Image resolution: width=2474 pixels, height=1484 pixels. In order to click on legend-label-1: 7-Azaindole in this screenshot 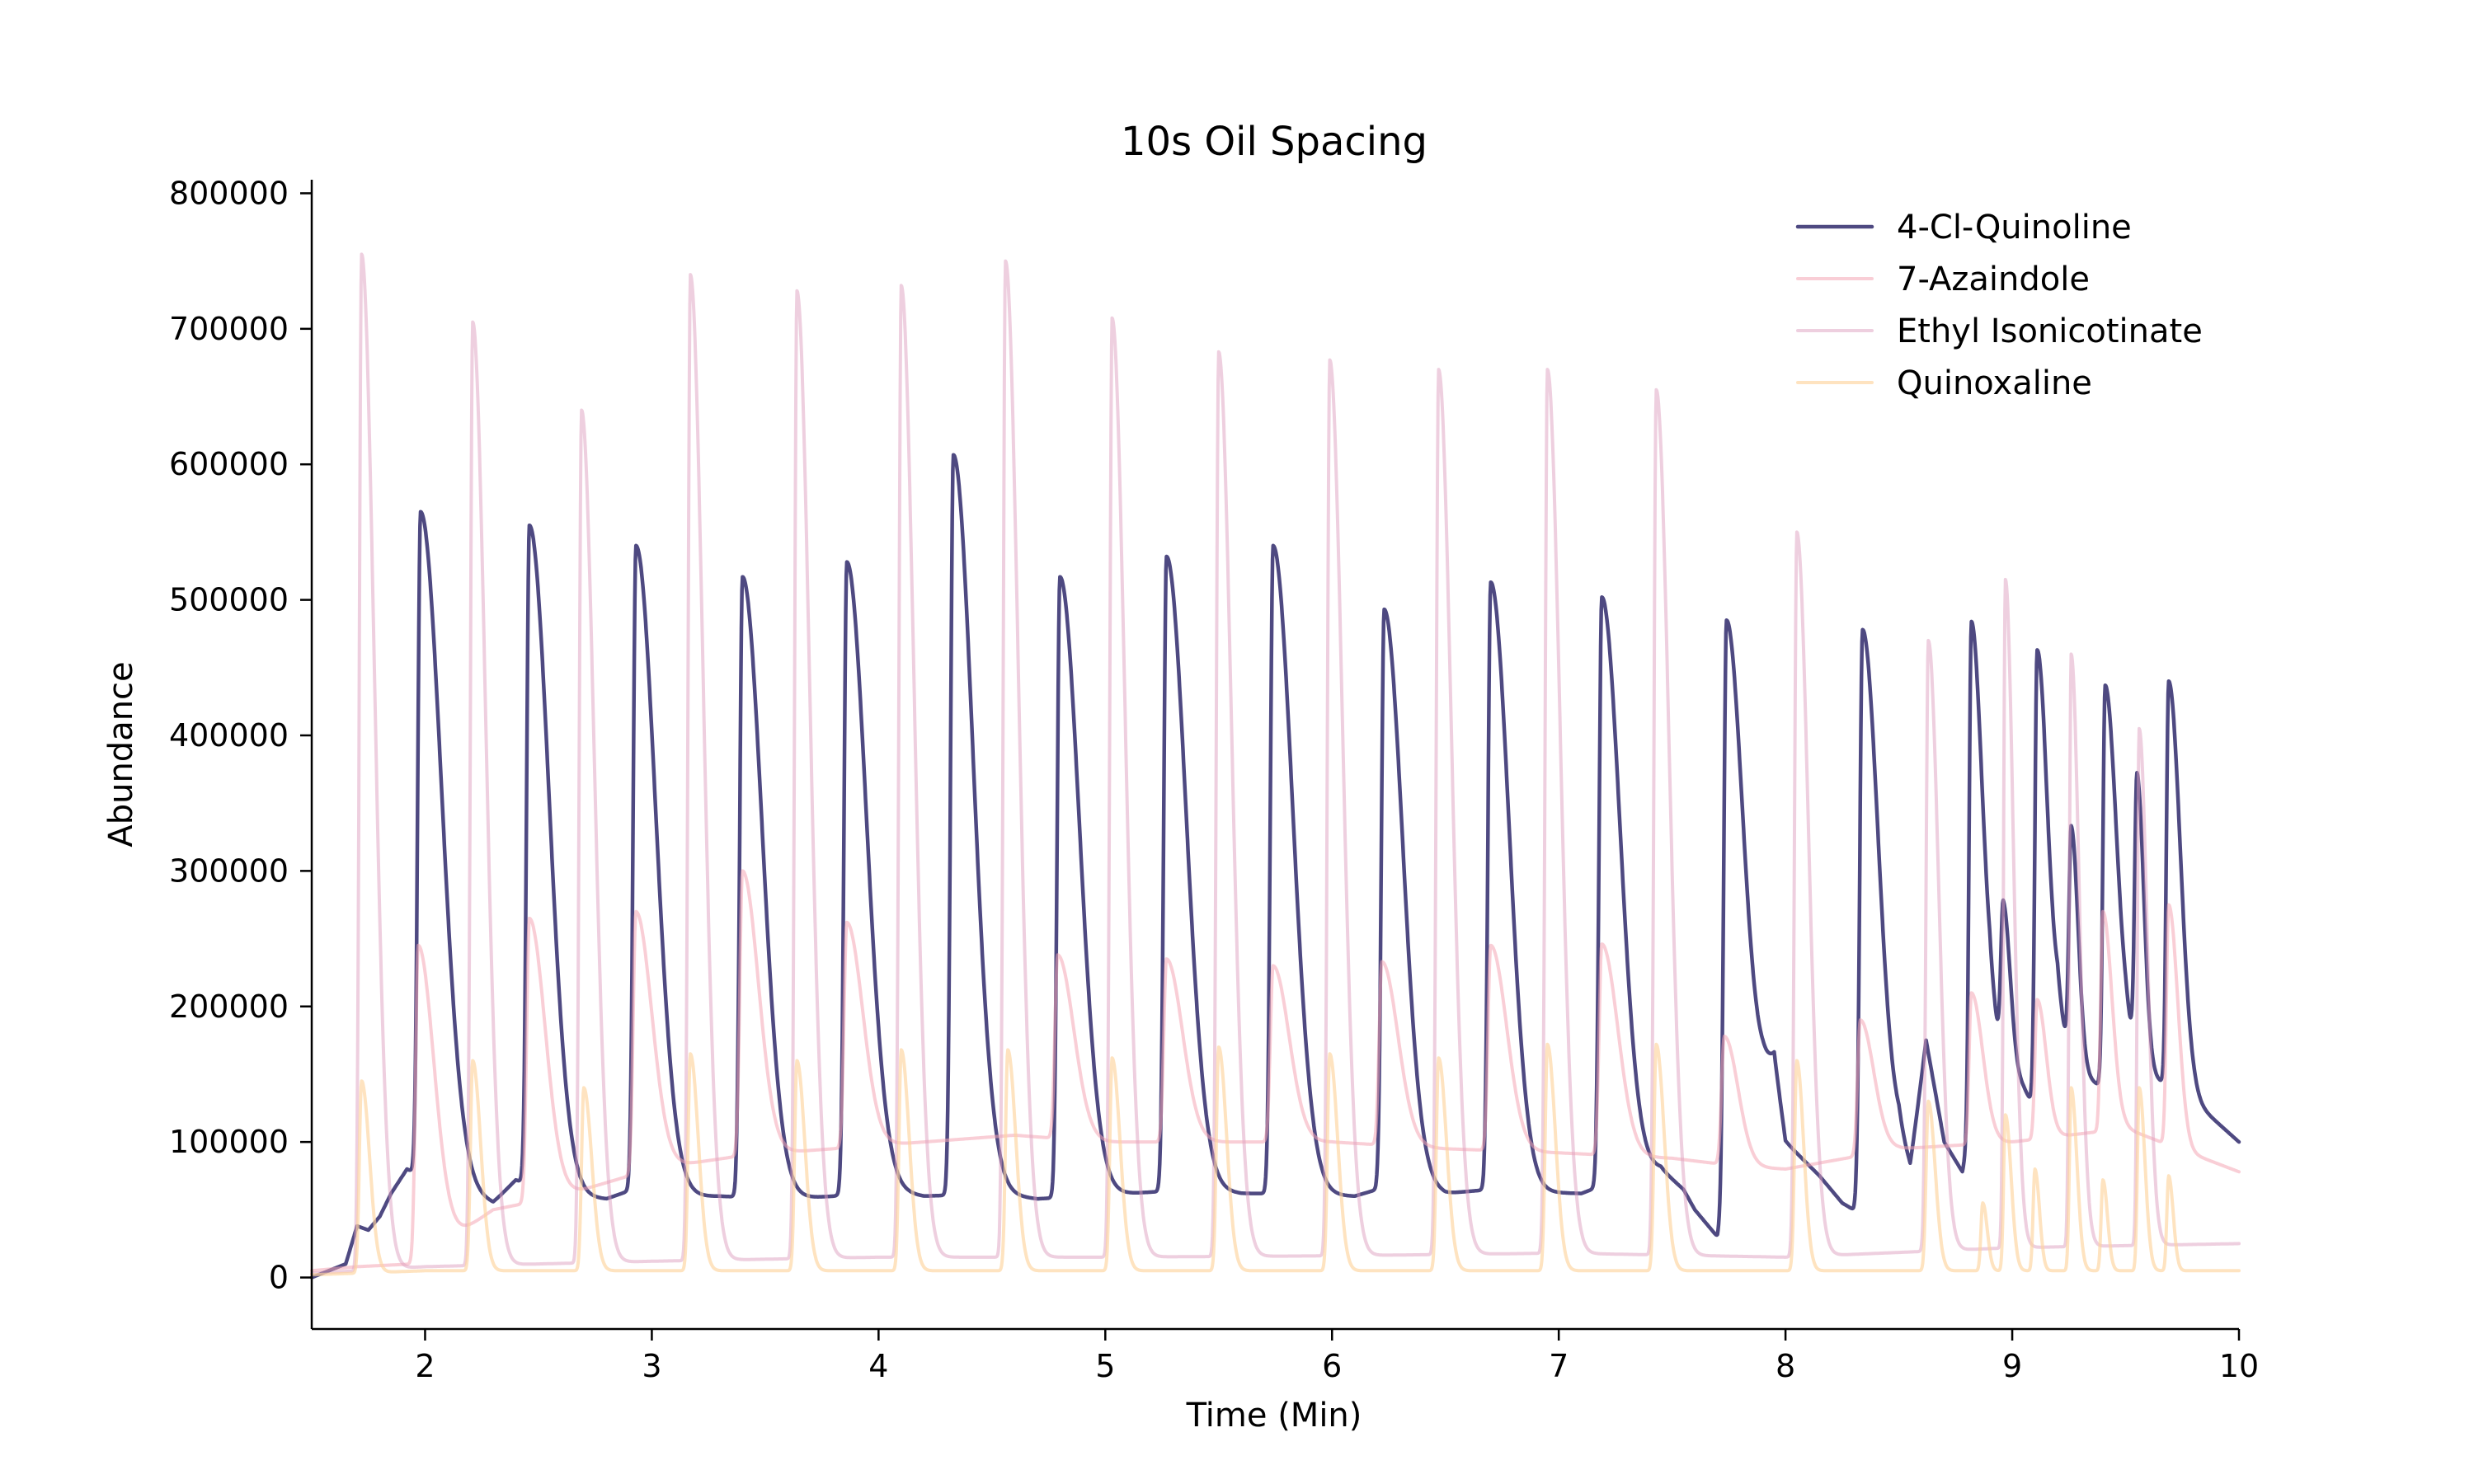, I will do `click(1993, 279)`.